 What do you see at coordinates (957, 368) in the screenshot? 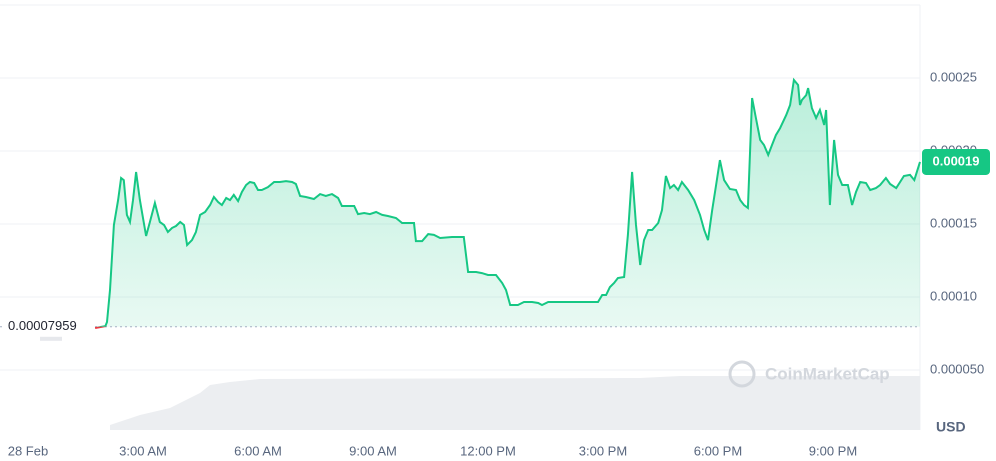
I see `y-tick-label: 0.000050` at bounding box center [957, 368].